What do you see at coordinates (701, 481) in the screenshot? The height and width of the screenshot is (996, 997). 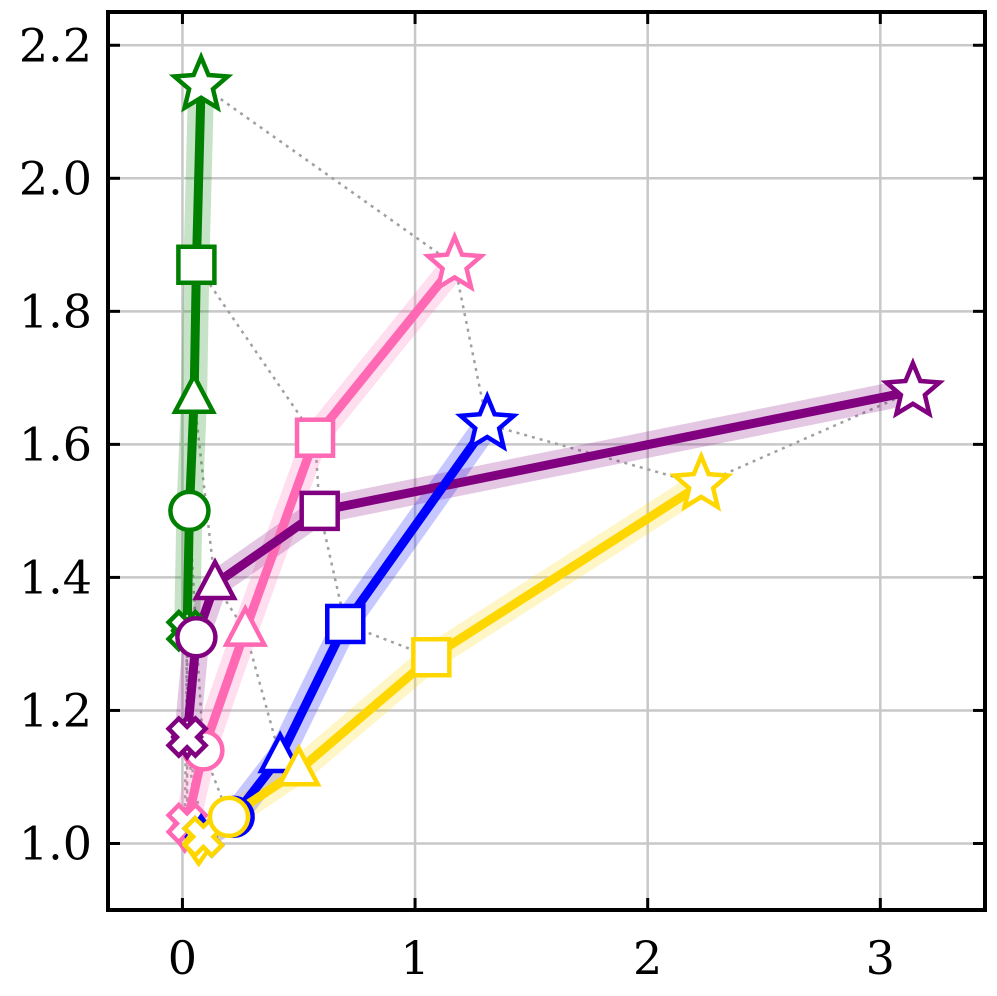 I see `series-4-star-marker` at bounding box center [701, 481].